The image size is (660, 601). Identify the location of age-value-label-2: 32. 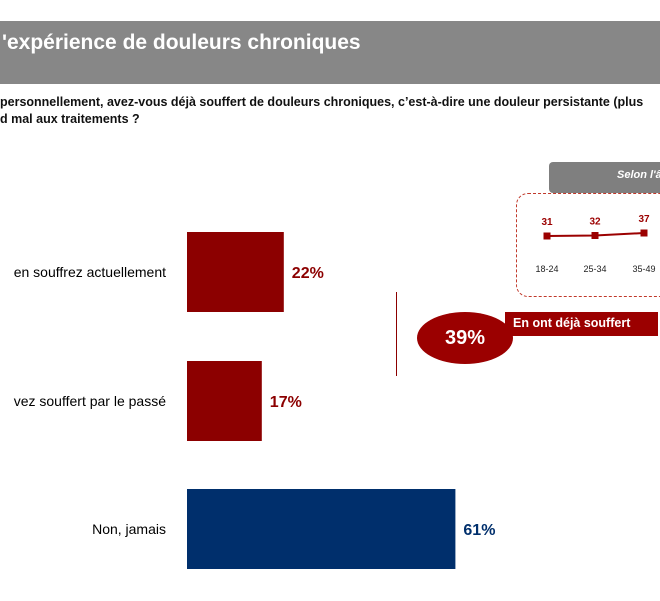
(595, 222).